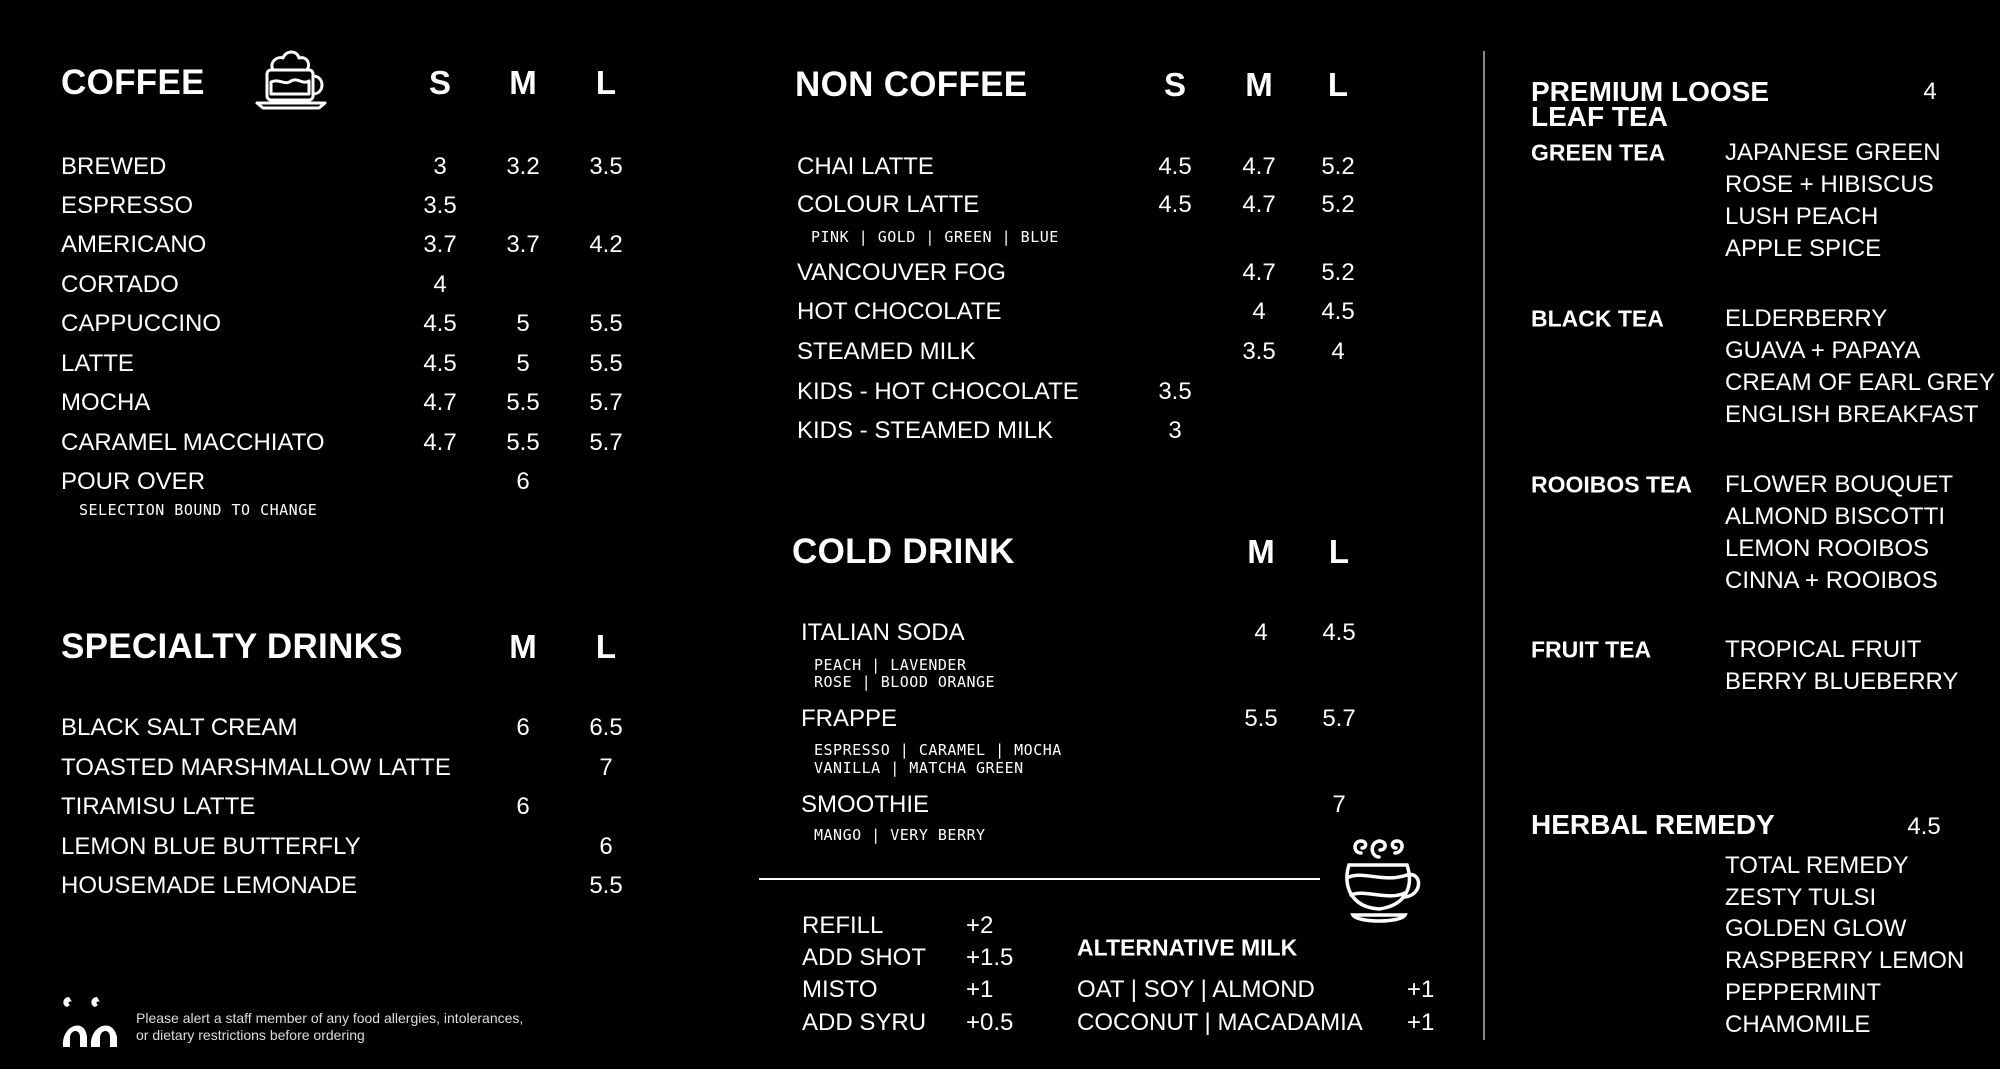 The image size is (2000, 1069). Describe the element at coordinates (1823, 649) in the screenshot. I see `tea-item: TROPICAL FRUIT` at that location.